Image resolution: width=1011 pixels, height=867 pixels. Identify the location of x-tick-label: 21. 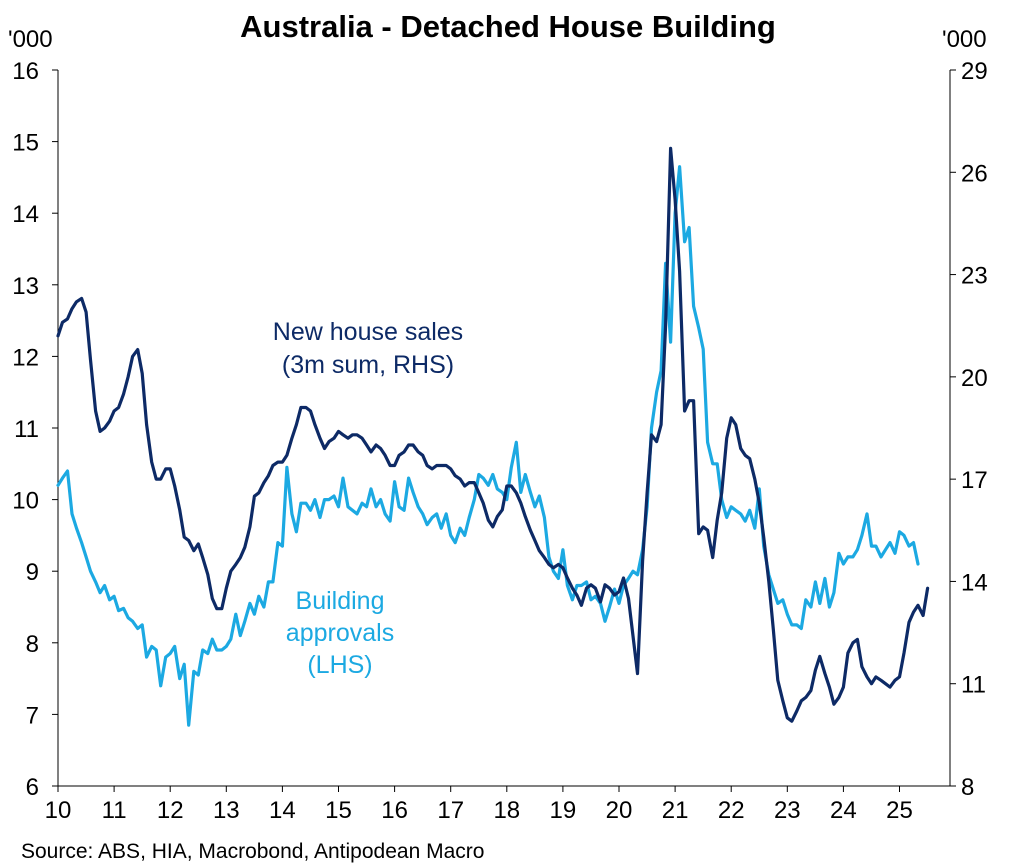
(675, 810).